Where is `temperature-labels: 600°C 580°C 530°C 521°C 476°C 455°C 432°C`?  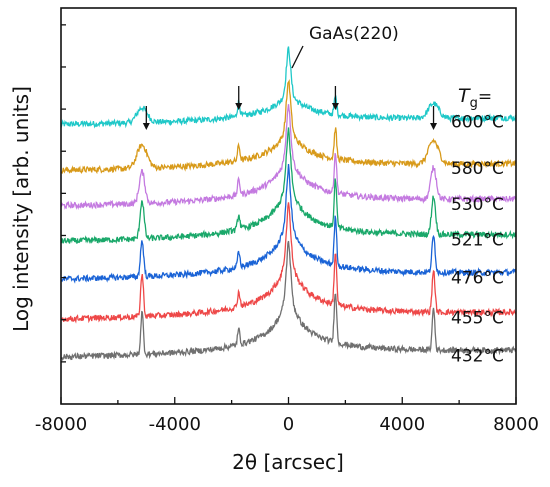
temperature-labels: 600°C 580°C 530°C 521°C 476°C 455°C 432°C is located at coordinates (477, 240).